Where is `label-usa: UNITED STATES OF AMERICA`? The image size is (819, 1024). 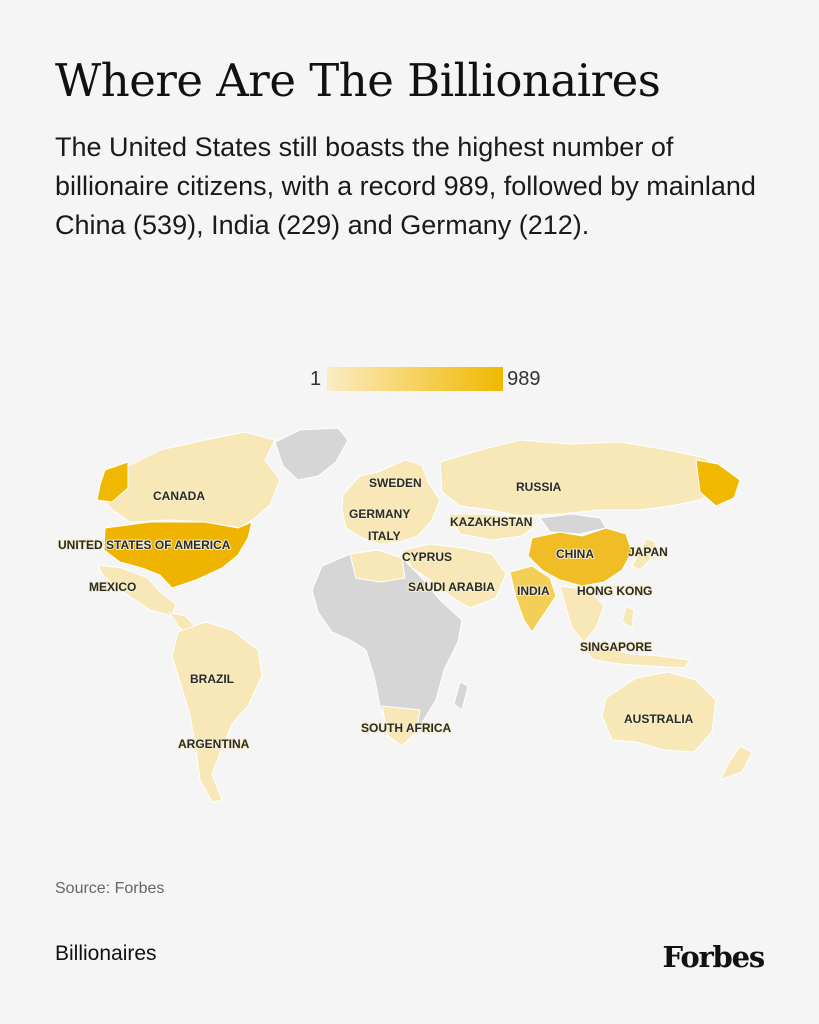
label-usa: UNITED STATES OF AMERICA is located at coordinates (144, 545).